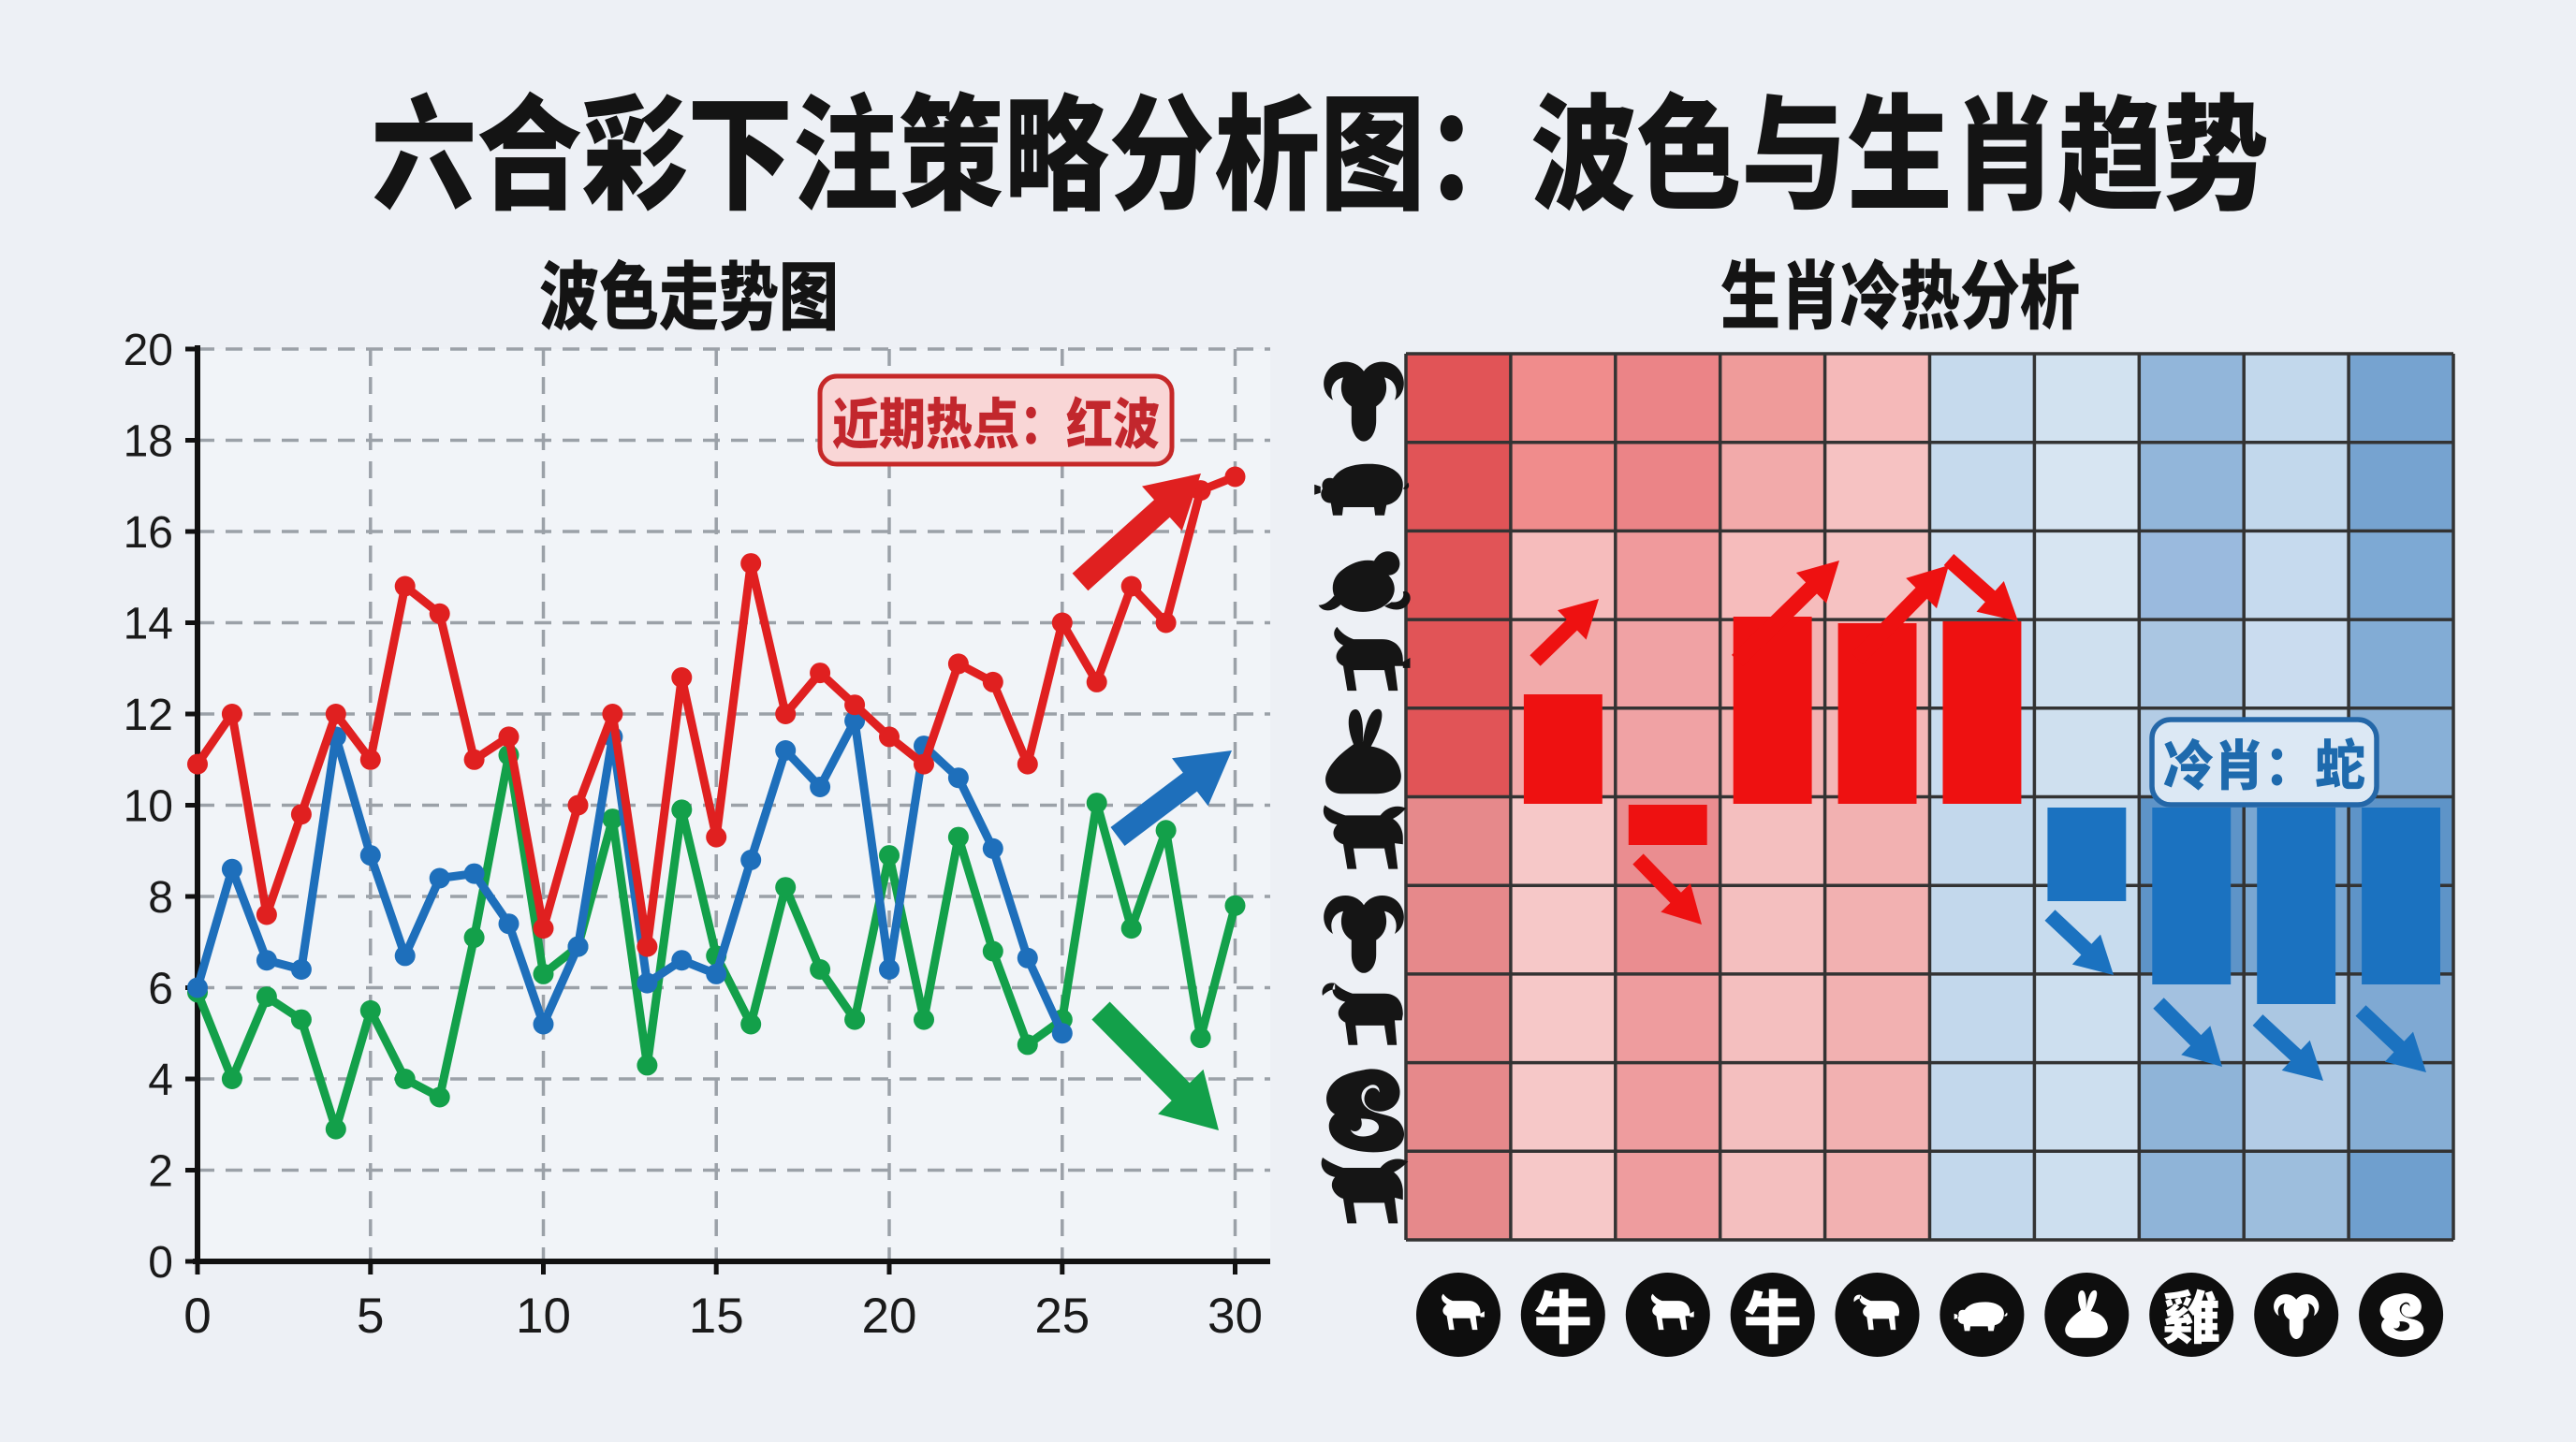  I want to click on svg-text: 6, so click(160, 990).